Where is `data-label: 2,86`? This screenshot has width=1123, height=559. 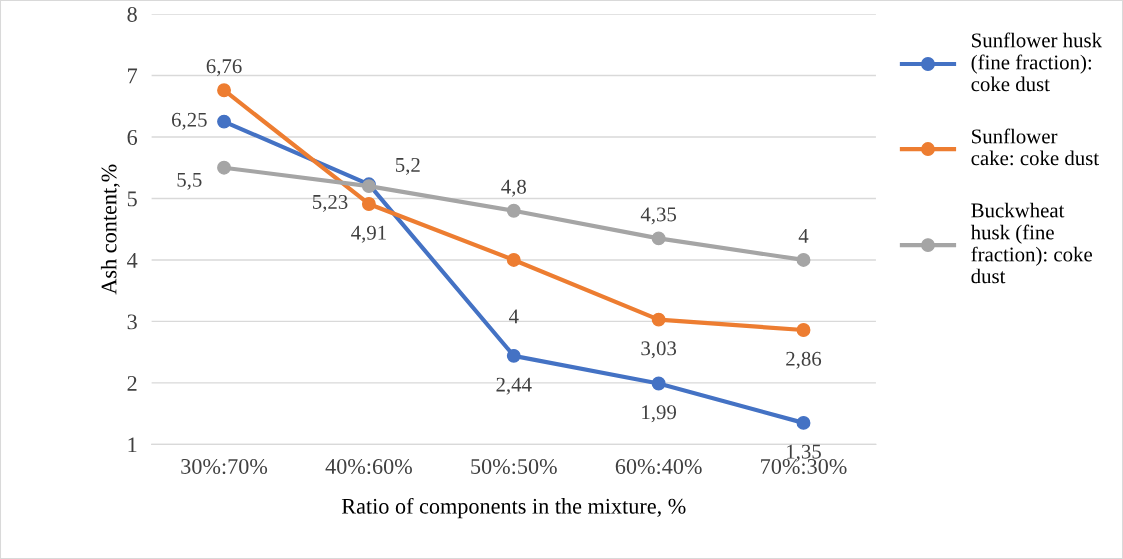 data-label: 2,86 is located at coordinates (804, 360).